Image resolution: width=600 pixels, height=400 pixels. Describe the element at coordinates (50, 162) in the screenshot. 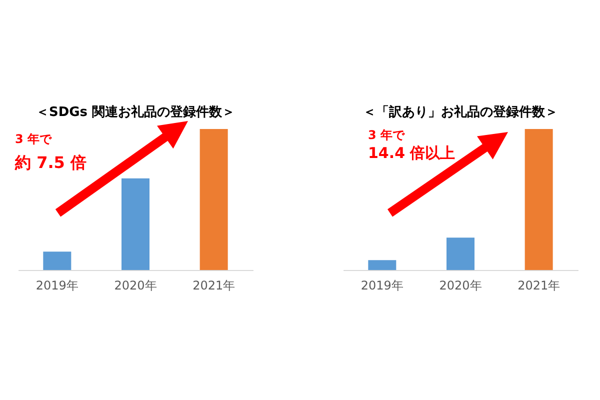

I see `annotation: 約 7.5 倍` at that location.